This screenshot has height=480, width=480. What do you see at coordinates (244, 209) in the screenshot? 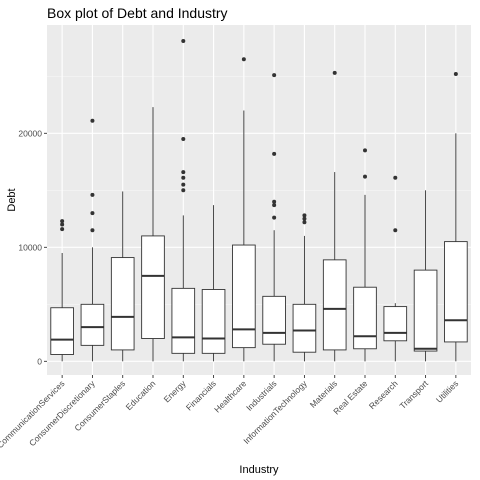
I see `box-healthcare` at bounding box center [244, 209].